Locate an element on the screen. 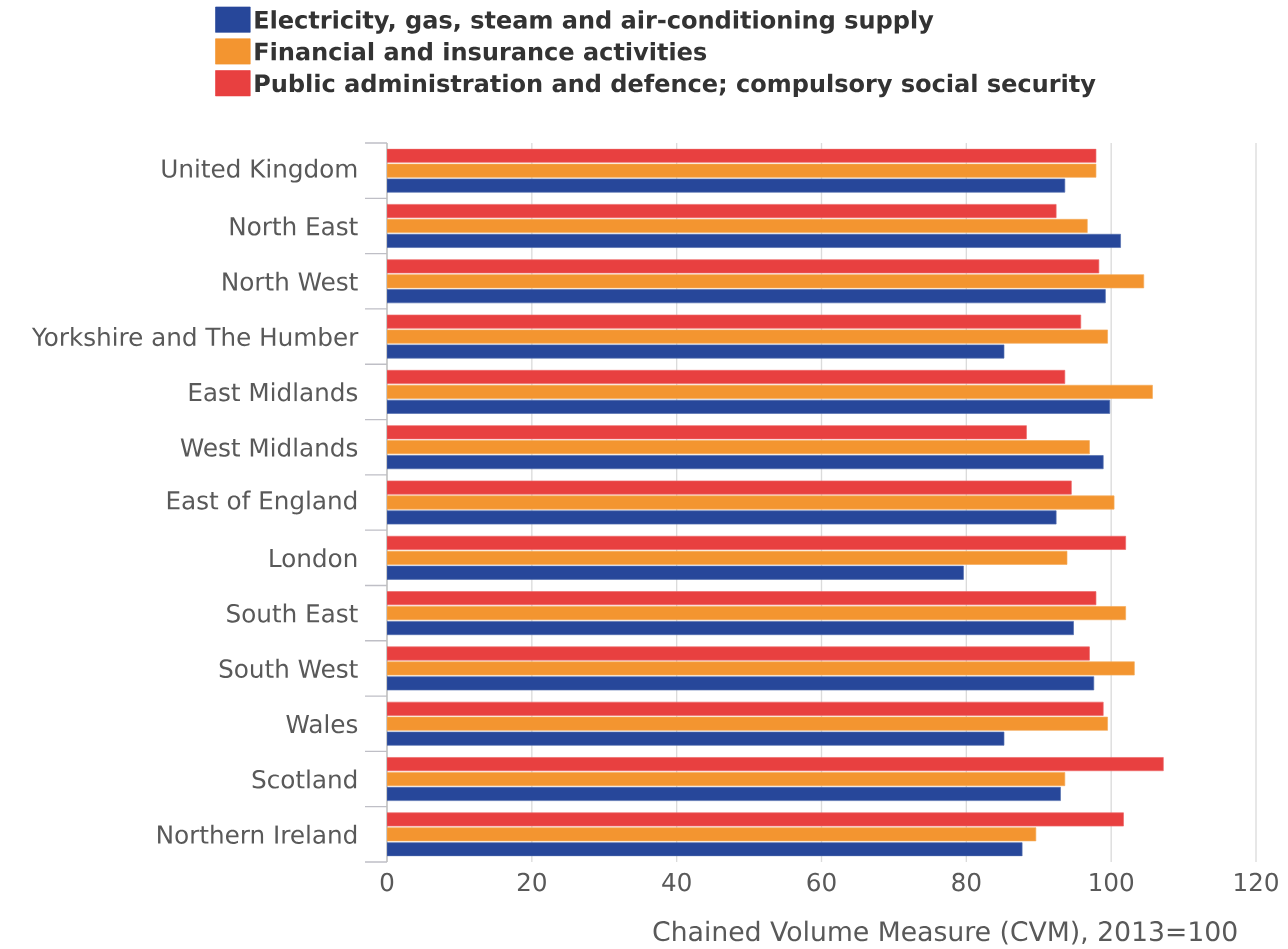  x-axis-title: Chained Volume Measure (CVM), 2013=100 is located at coordinates (945, 932).